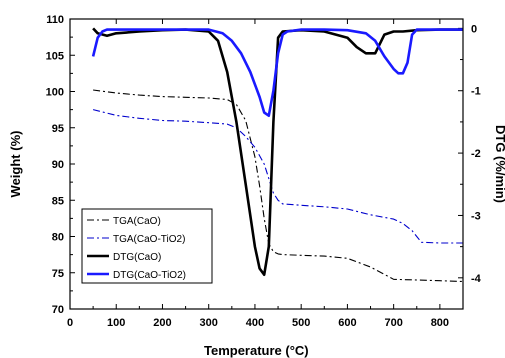 This screenshot has height=358, width=505. What do you see at coordinates (476, 279) in the screenshot?
I see `y-right-tick-label: -4` at bounding box center [476, 279].